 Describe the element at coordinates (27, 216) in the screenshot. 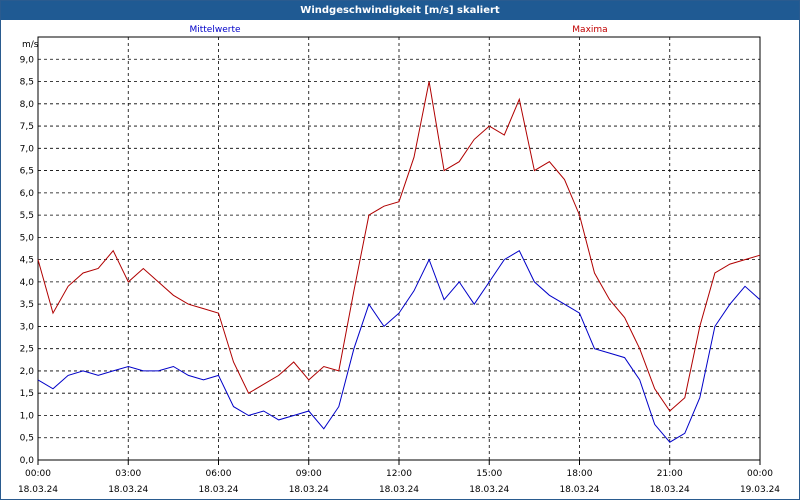

I see `y-tick-label: 5,5` at that location.